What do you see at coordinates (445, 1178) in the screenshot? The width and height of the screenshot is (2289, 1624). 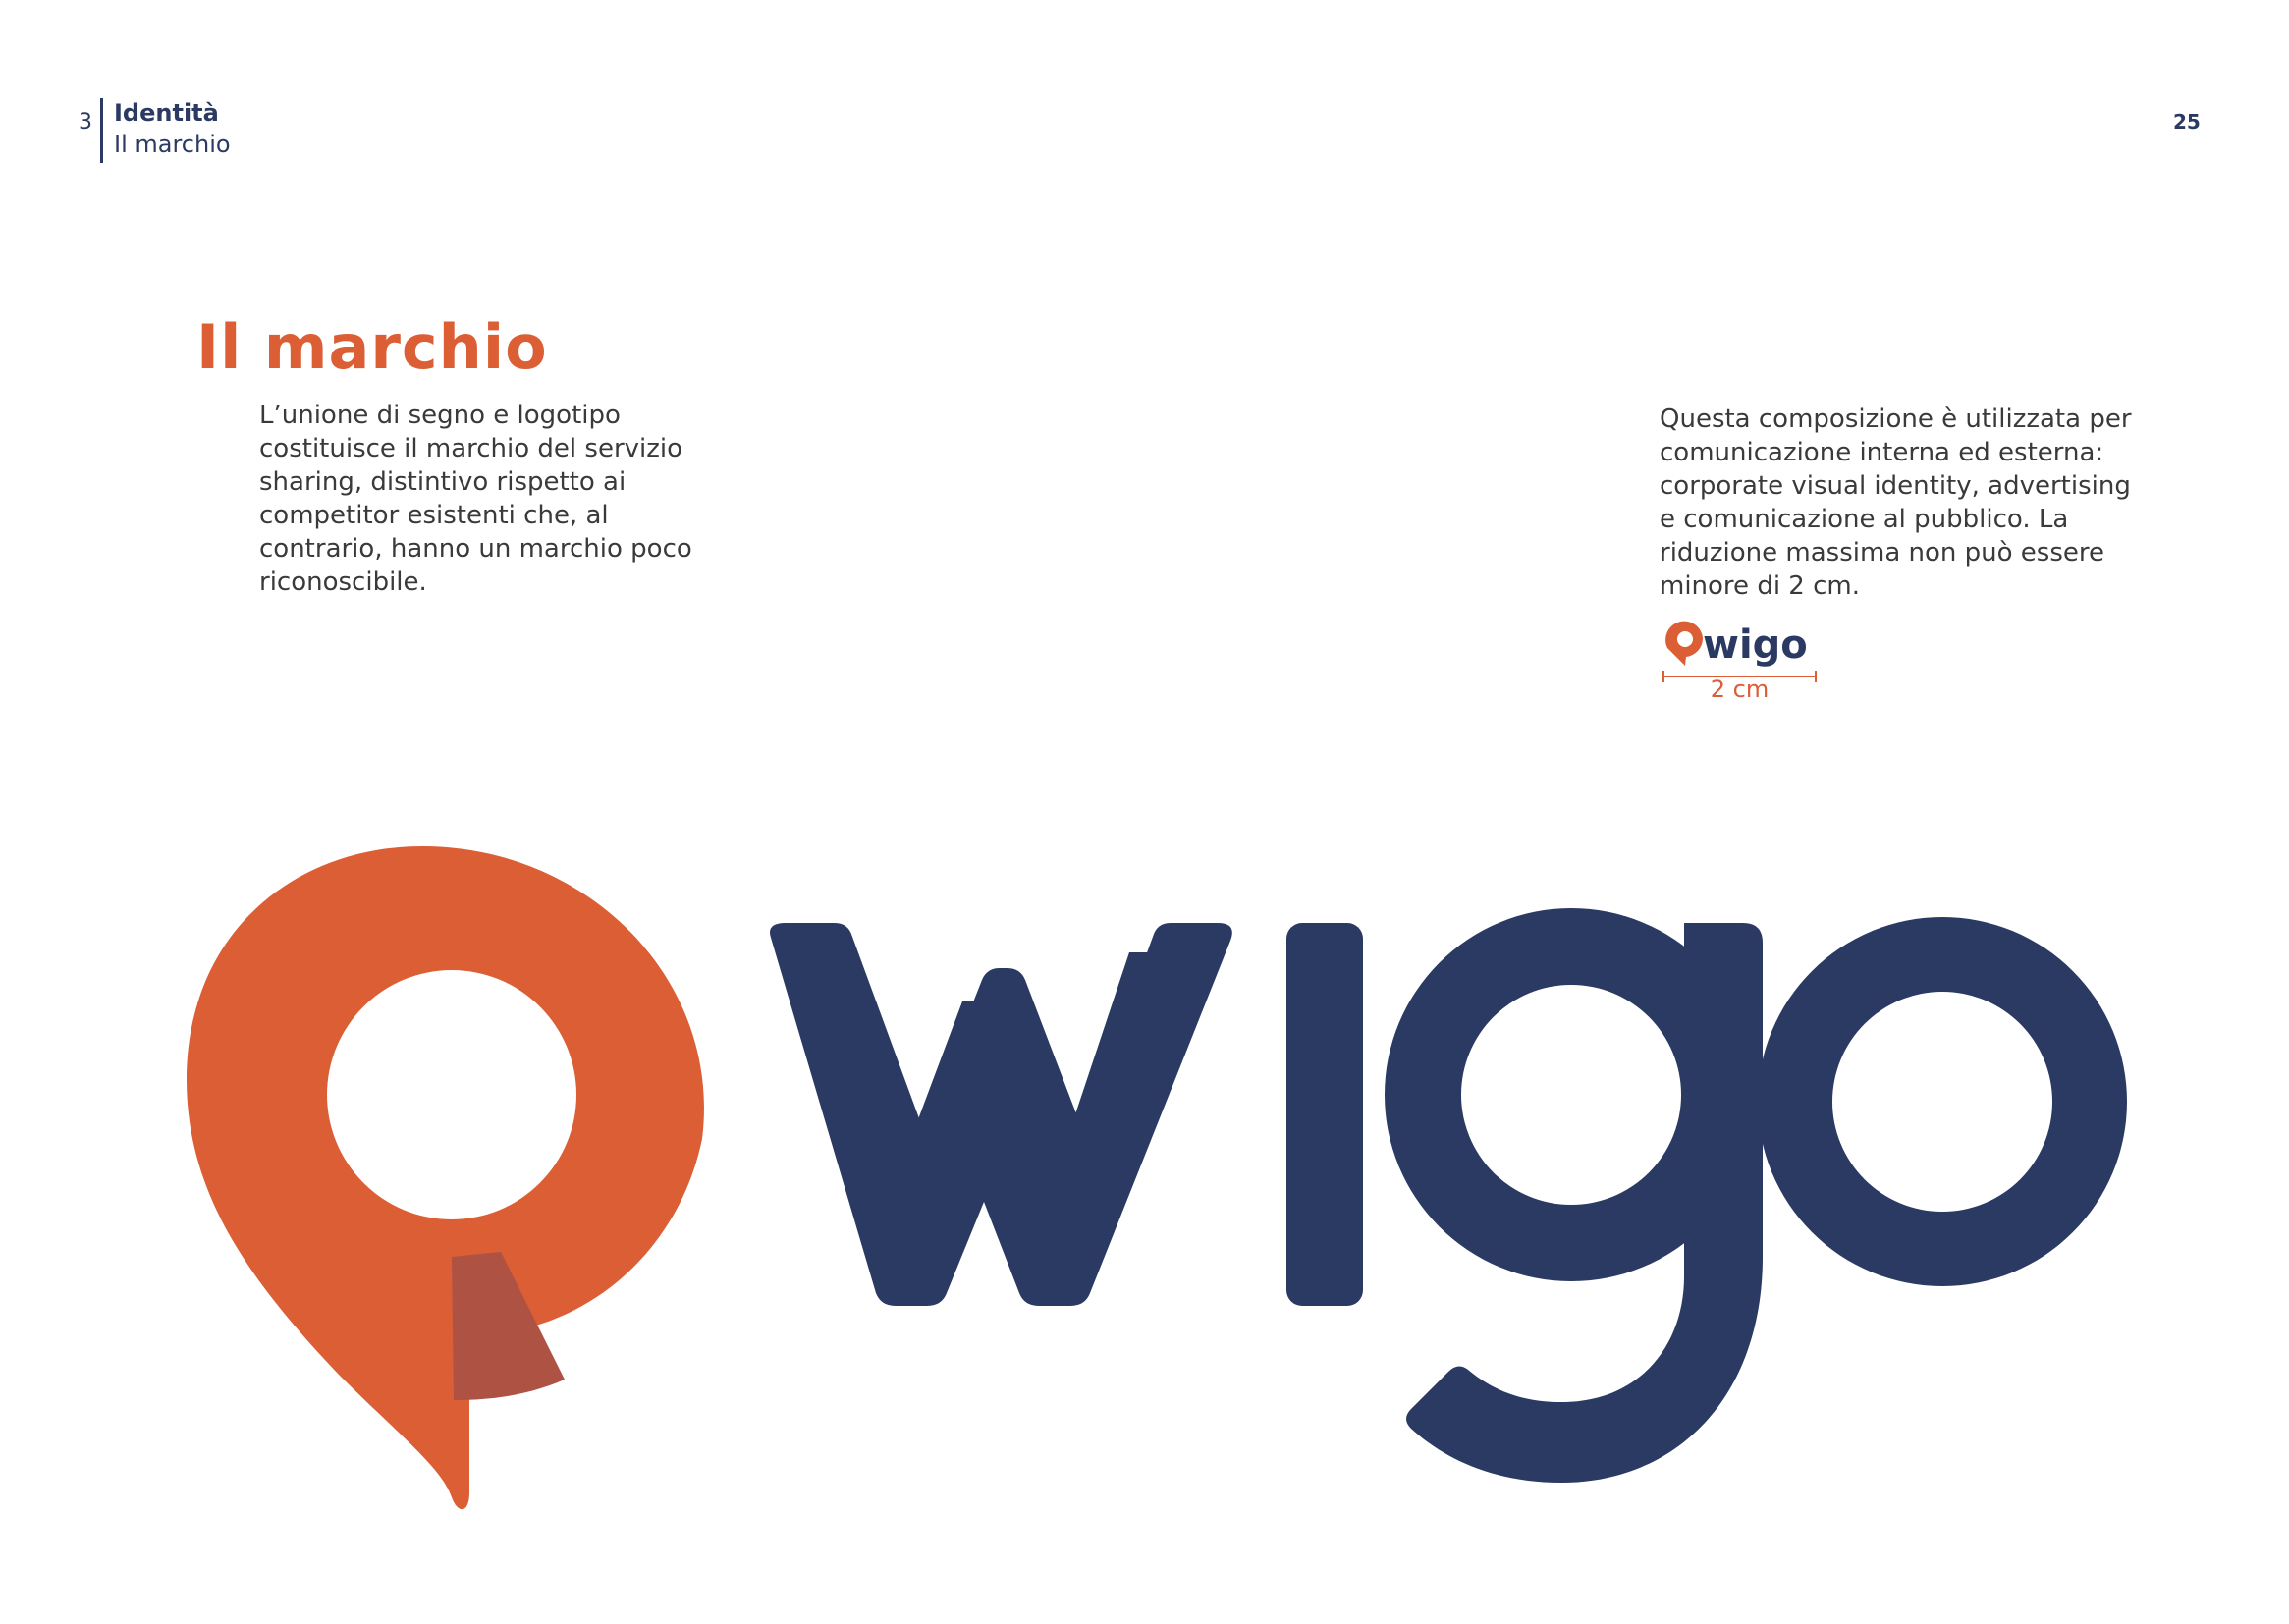 I see `pin-icon` at bounding box center [445, 1178].